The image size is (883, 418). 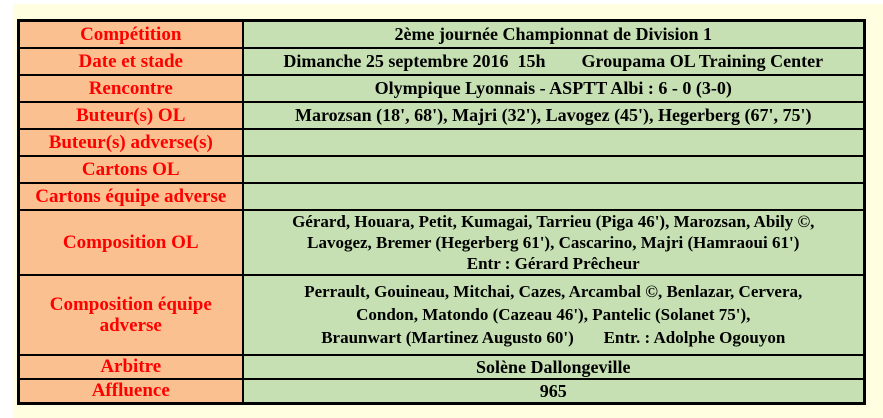 I want to click on table-row: Buteur(s) adverse(s), so click(x=441, y=142).